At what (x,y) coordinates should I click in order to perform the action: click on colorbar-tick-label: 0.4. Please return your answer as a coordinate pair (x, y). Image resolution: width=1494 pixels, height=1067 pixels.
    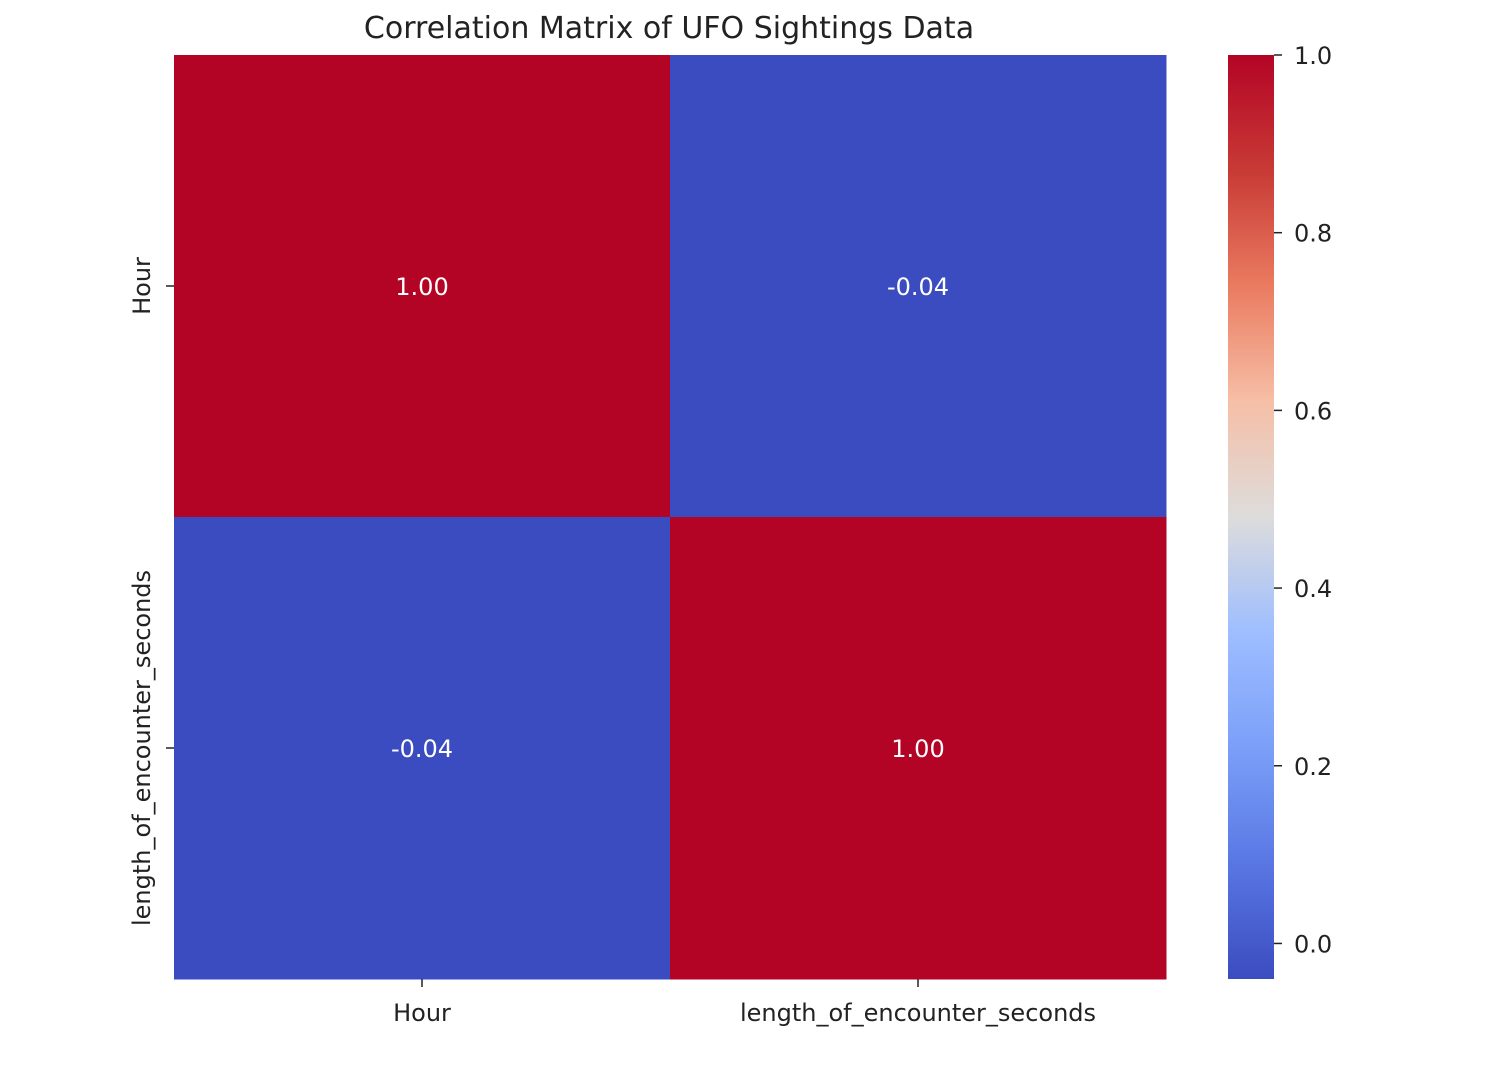
    Looking at the image, I should click on (1313, 589).